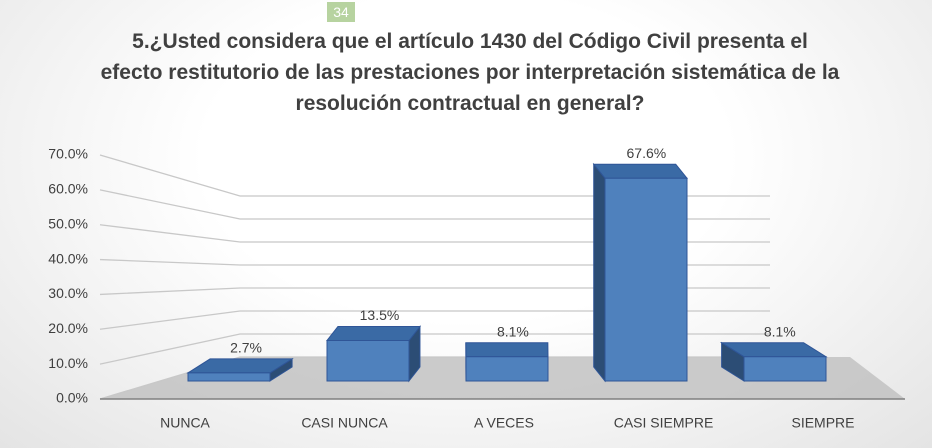  I want to click on data-label: 13.5%, so click(380, 315).